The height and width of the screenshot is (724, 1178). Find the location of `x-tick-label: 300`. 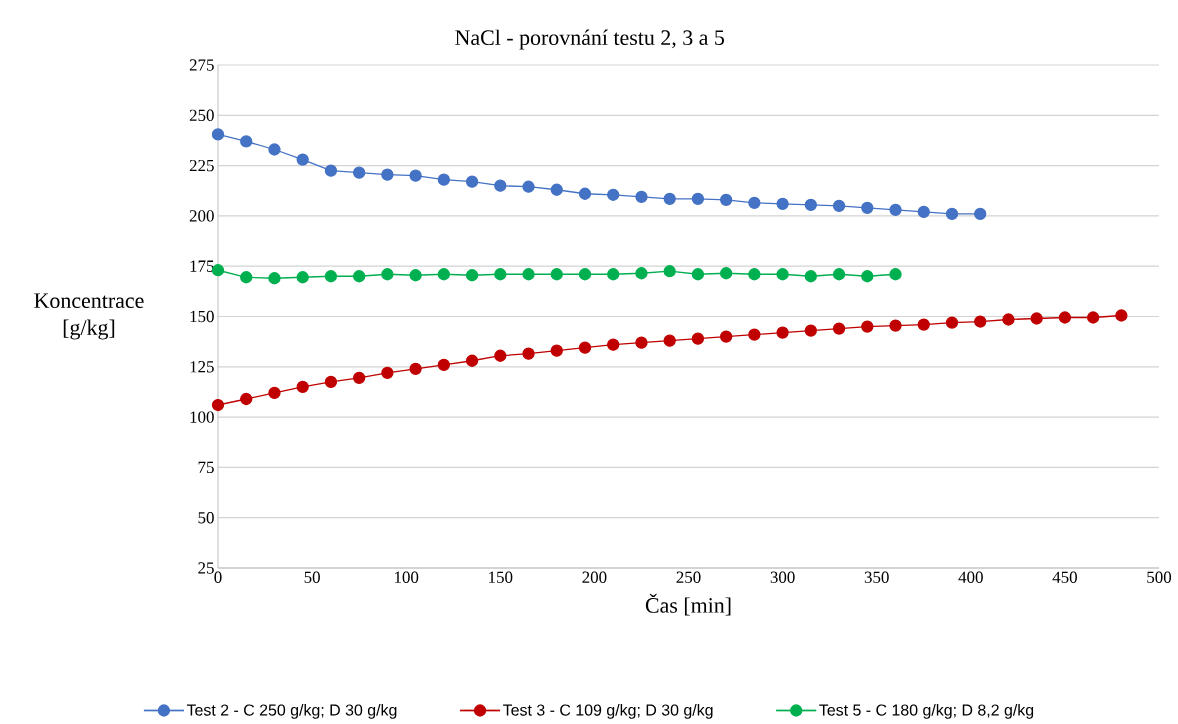

x-tick-label: 300 is located at coordinates (782, 577).